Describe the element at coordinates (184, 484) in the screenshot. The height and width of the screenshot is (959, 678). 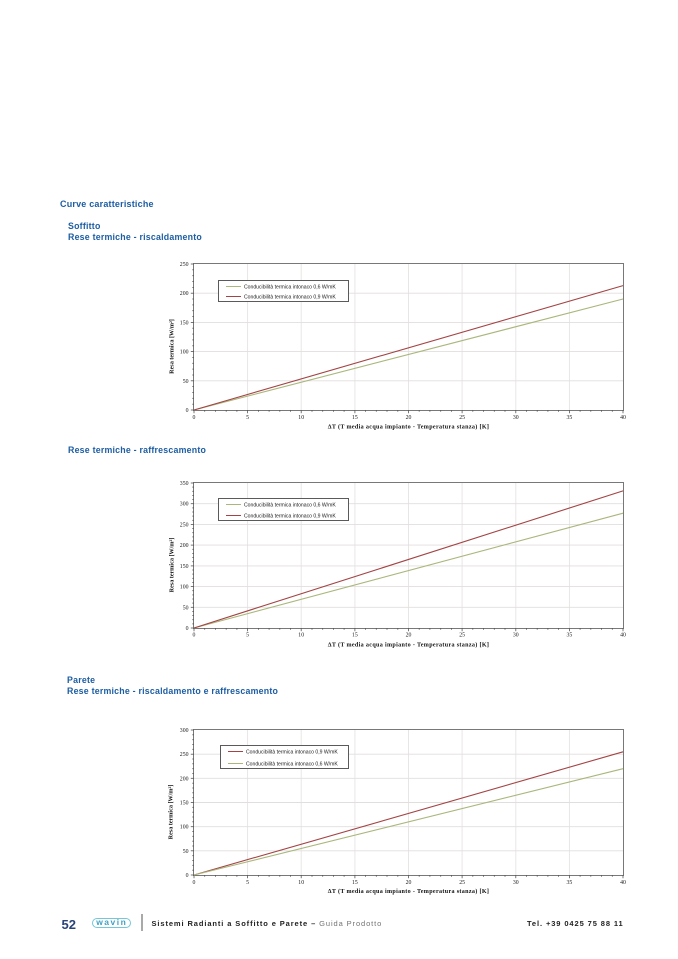
I see `svg-text: 350` at that location.